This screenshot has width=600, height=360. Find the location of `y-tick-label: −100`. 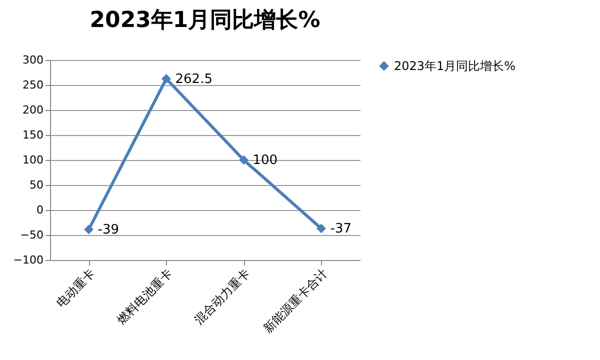

y-tick-label: −100 is located at coordinates (28, 260).